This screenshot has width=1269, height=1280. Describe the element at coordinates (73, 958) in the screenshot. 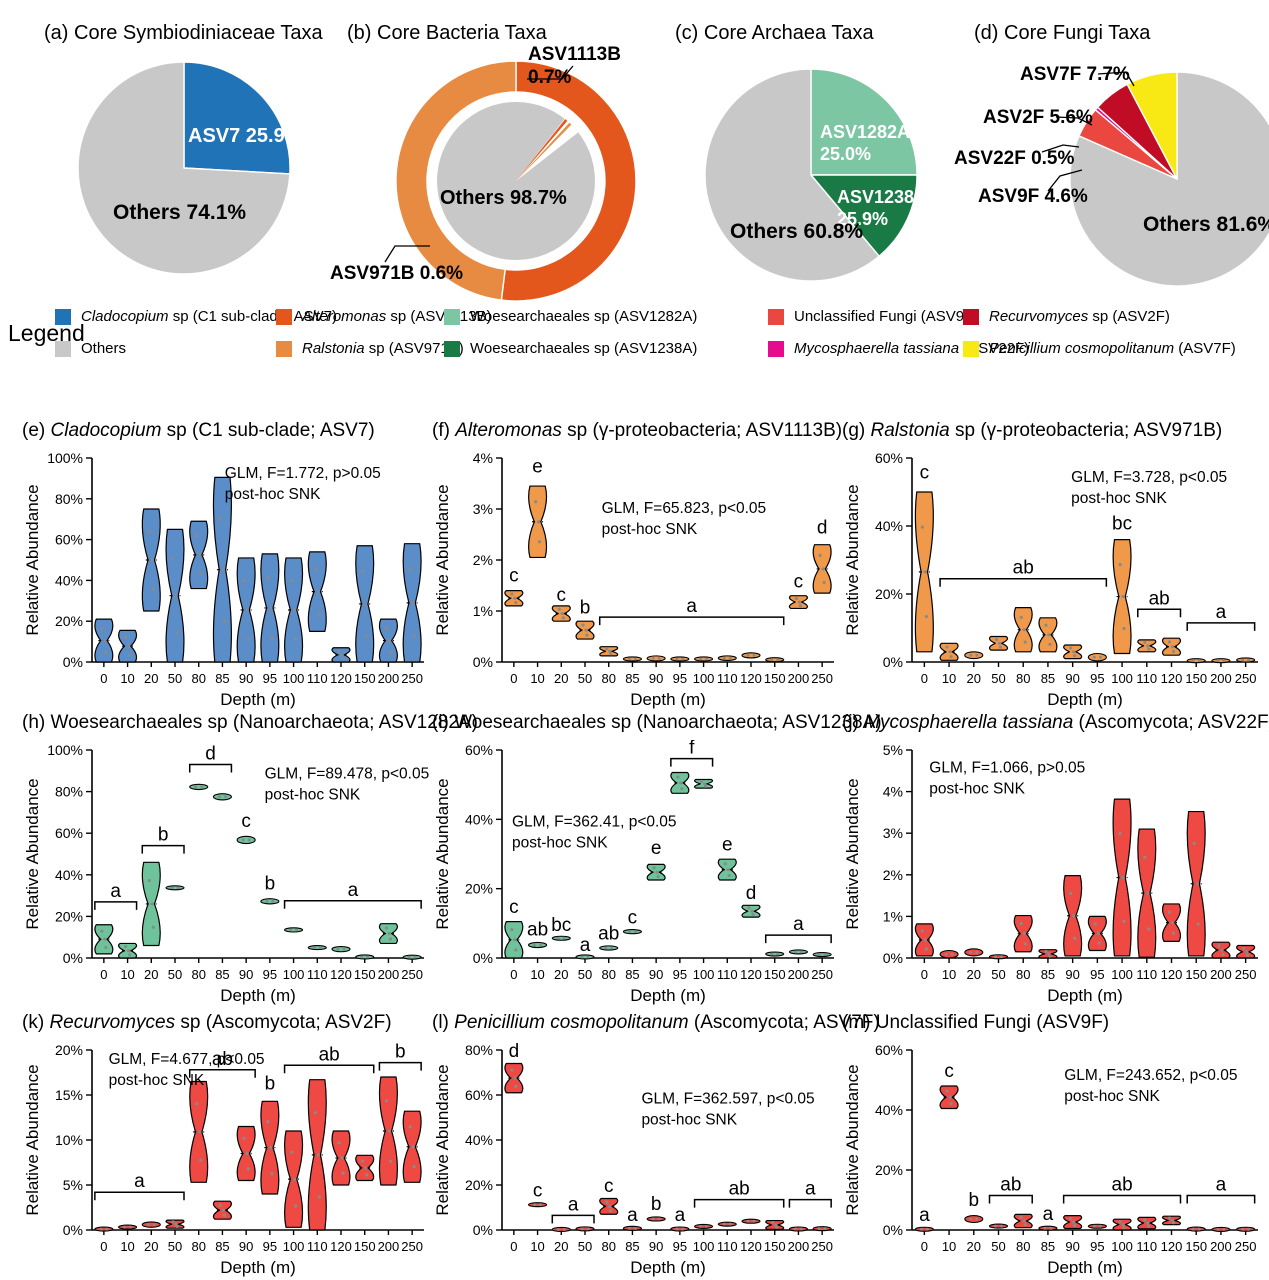

I see `y-tick-label: 0%` at that location.